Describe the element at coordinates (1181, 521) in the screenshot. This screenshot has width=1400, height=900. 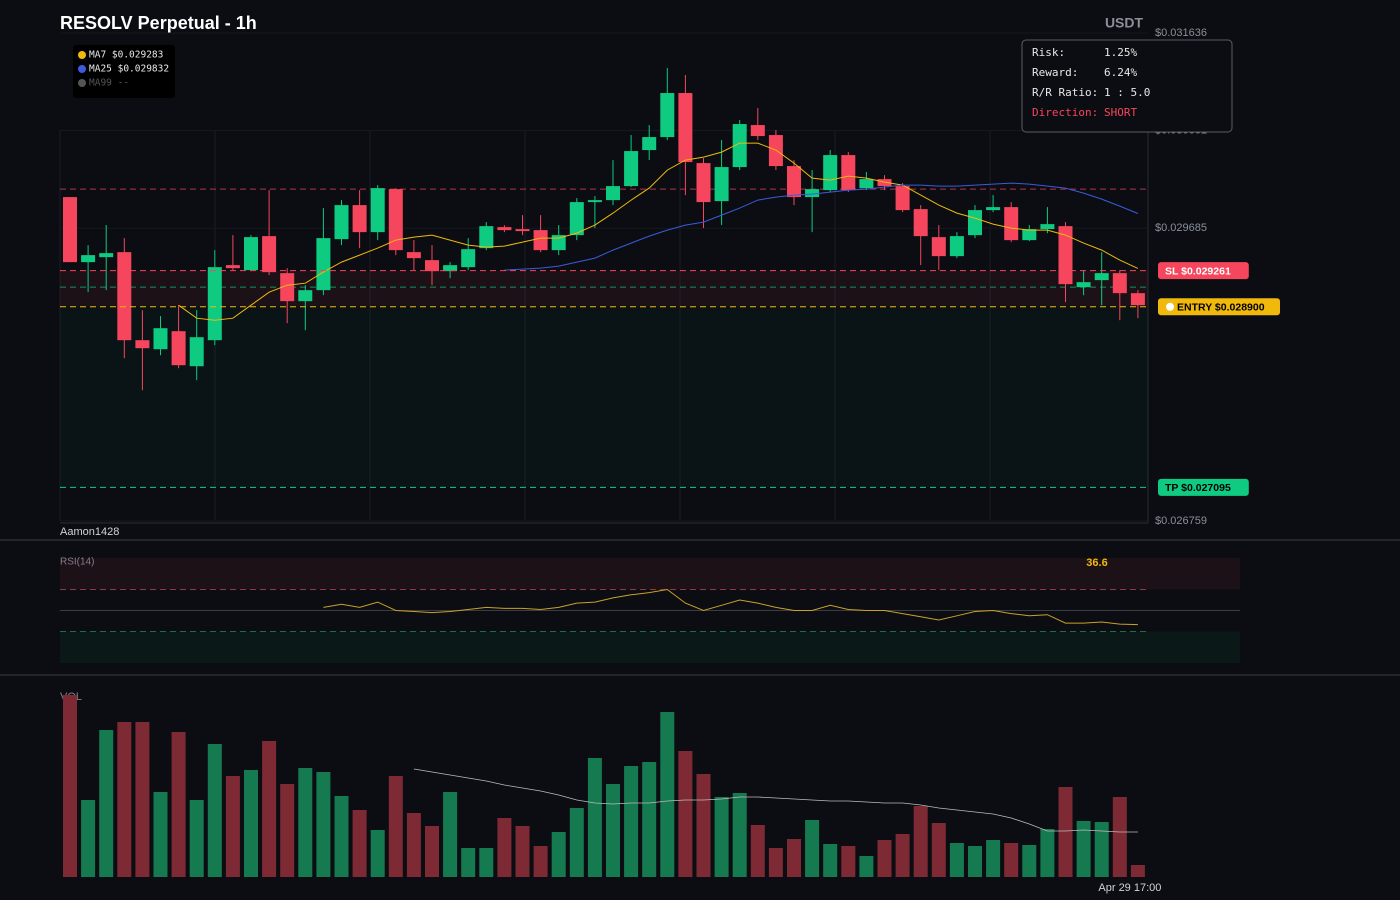
I see `y-tick-label: $0.026759` at that location.